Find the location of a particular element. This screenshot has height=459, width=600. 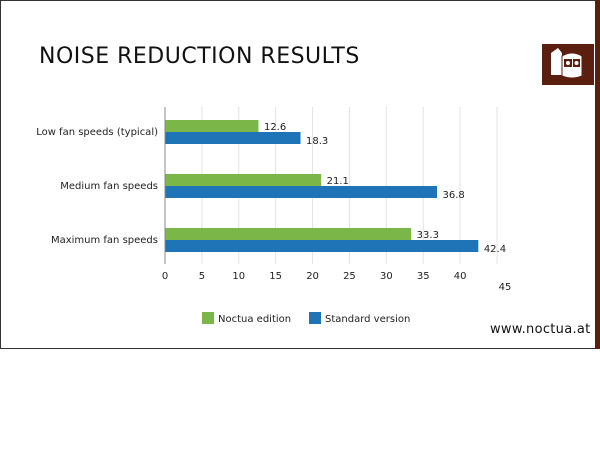

x-tick-label: 15 is located at coordinates (275, 276).